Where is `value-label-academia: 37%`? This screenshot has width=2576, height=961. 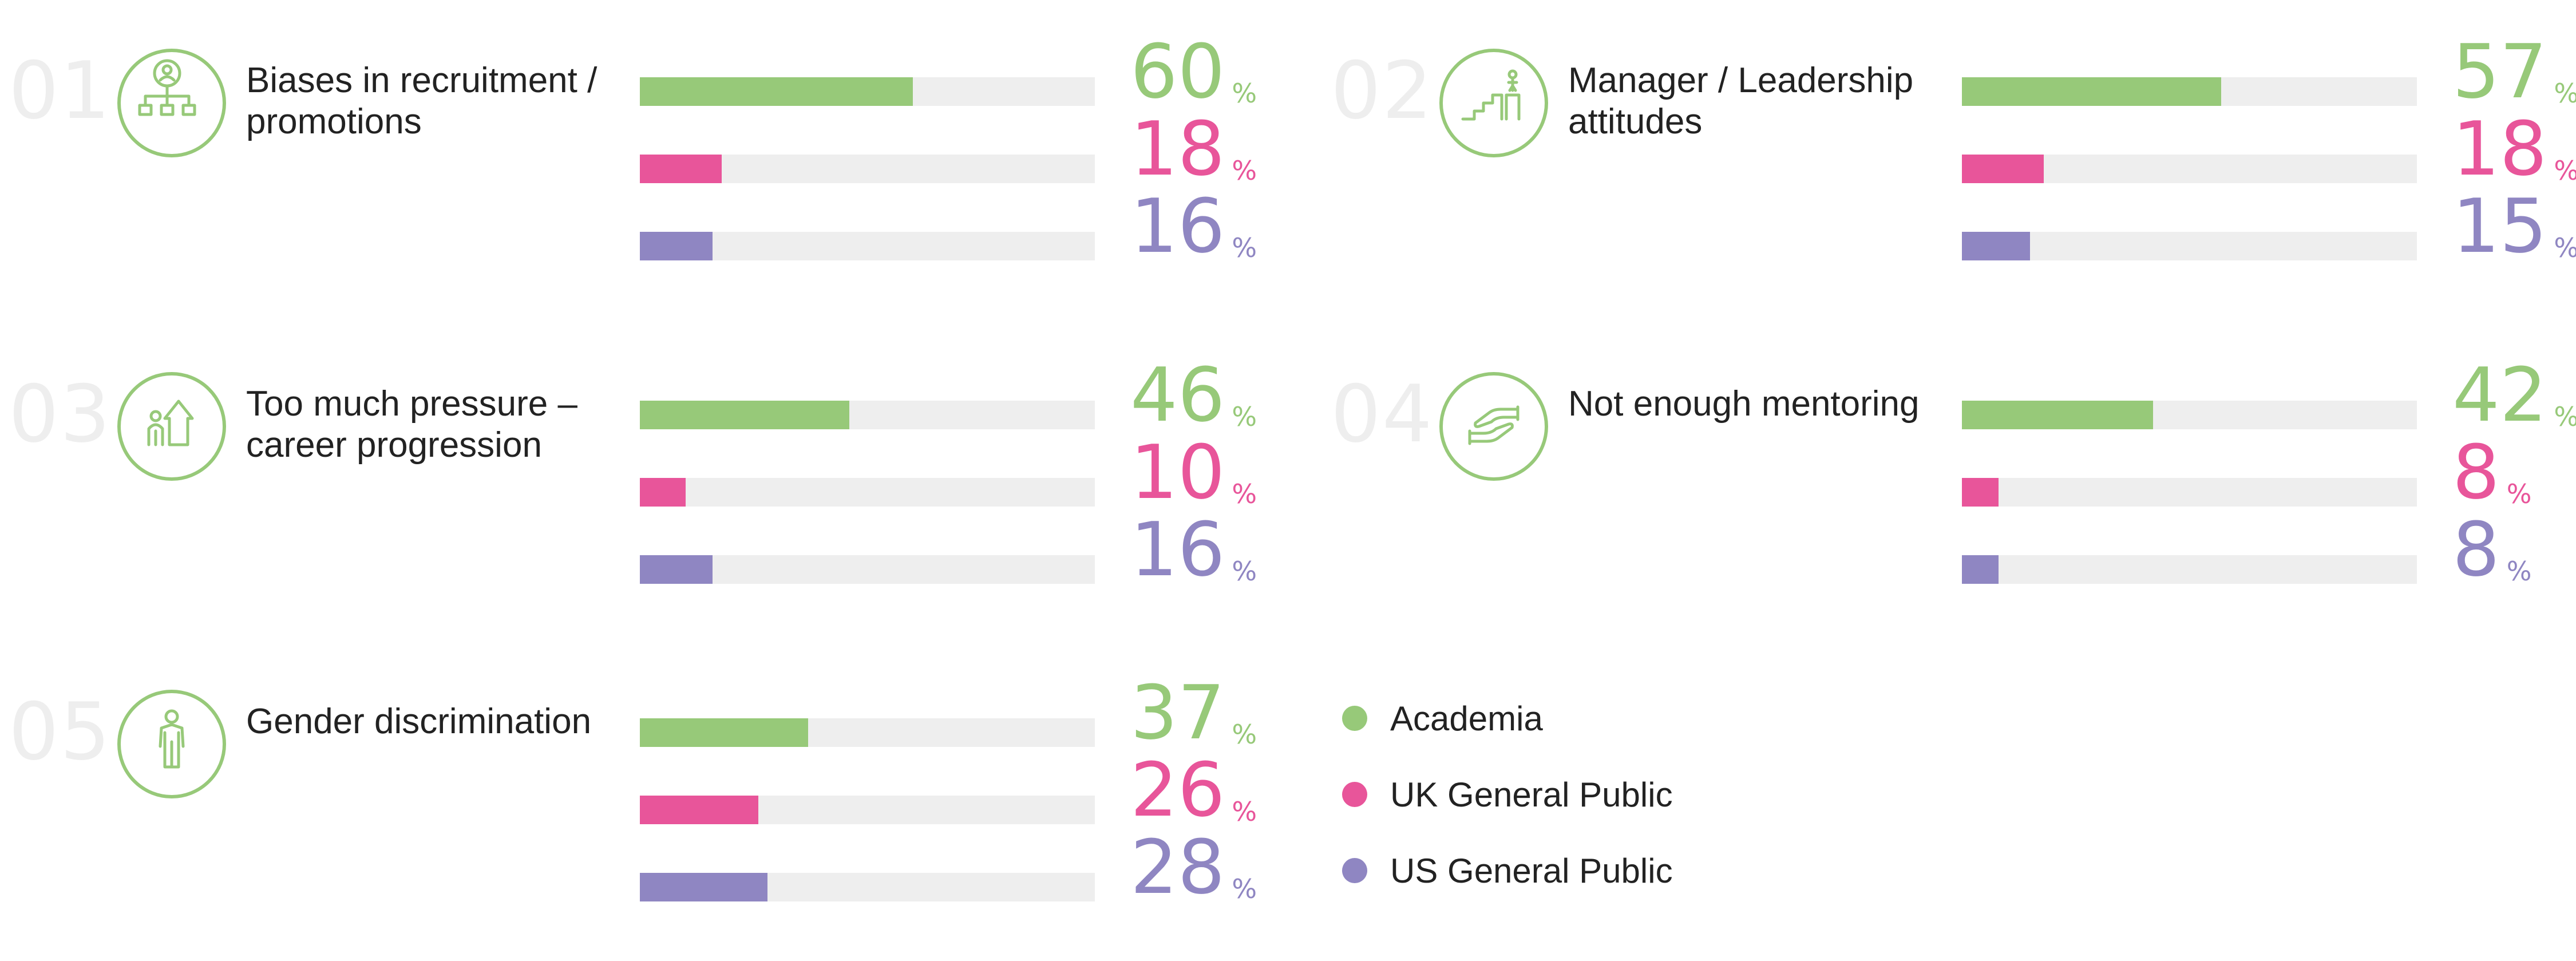 value-label-academia: 37% is located at coordinates (1193, 712).